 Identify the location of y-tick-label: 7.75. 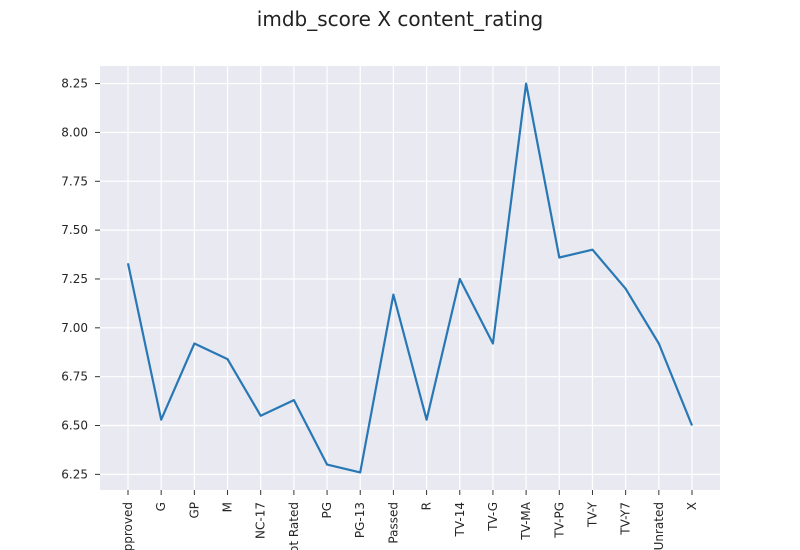
(74, 181).